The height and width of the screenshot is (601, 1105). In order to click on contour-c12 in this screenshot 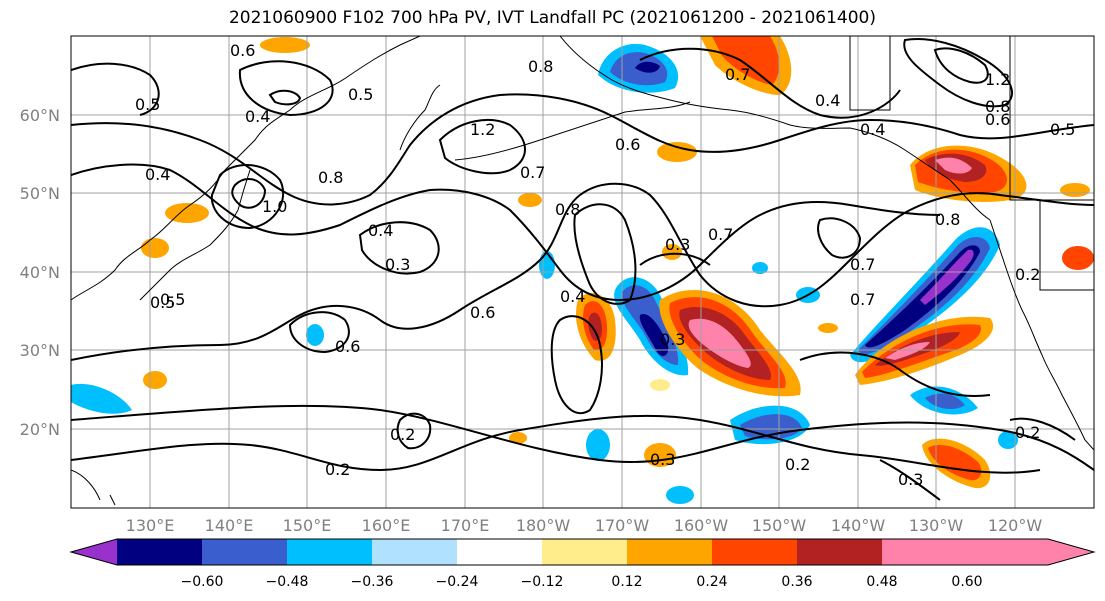, I will do `click(247, 196)`.